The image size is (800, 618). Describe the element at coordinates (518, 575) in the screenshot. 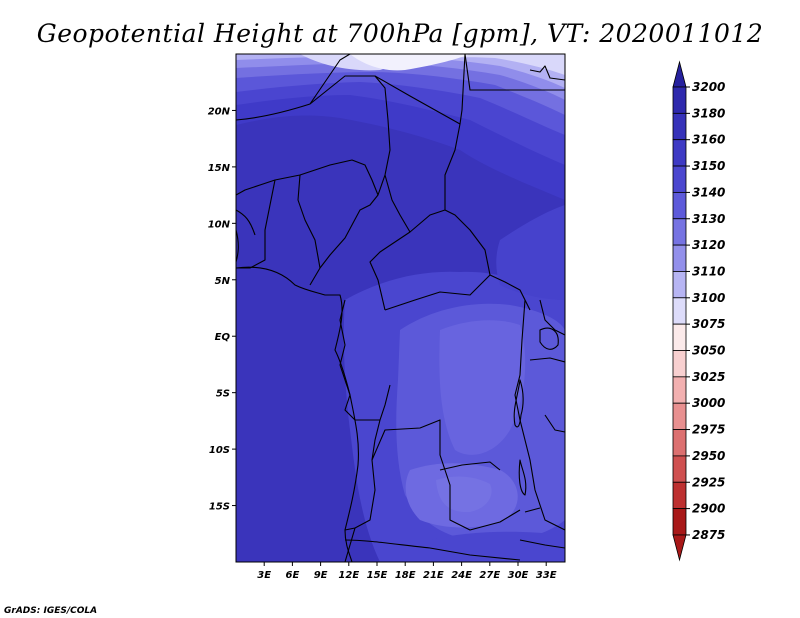

I see `lon-tick-label: 30E` at that location.